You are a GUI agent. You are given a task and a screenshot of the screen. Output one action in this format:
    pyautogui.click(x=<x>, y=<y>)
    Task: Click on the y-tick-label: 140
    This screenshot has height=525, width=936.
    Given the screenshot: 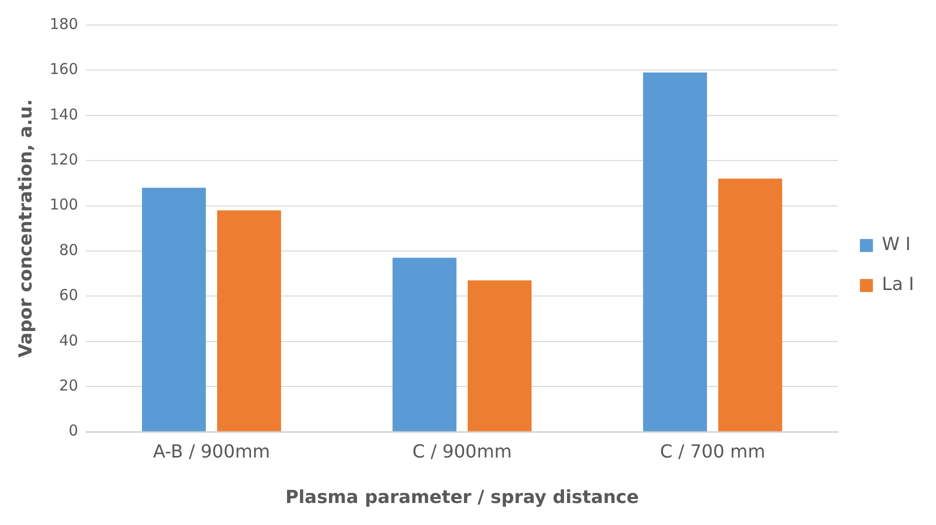 What is the action you would take?
    pyautogui.click(x=64, y=114)
    